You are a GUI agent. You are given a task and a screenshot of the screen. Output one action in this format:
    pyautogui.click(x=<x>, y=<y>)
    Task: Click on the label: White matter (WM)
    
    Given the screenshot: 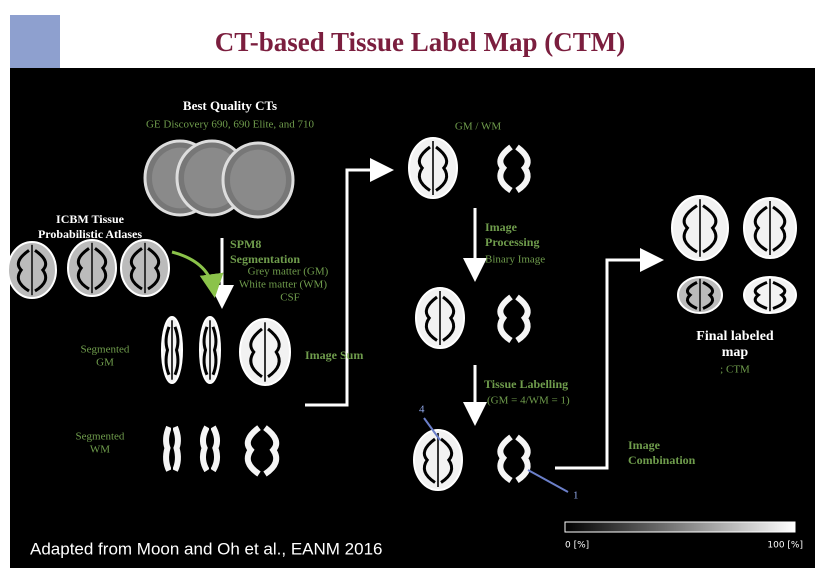 What is the action you would take?
    pyautogui.click(x=283, y=285)
    